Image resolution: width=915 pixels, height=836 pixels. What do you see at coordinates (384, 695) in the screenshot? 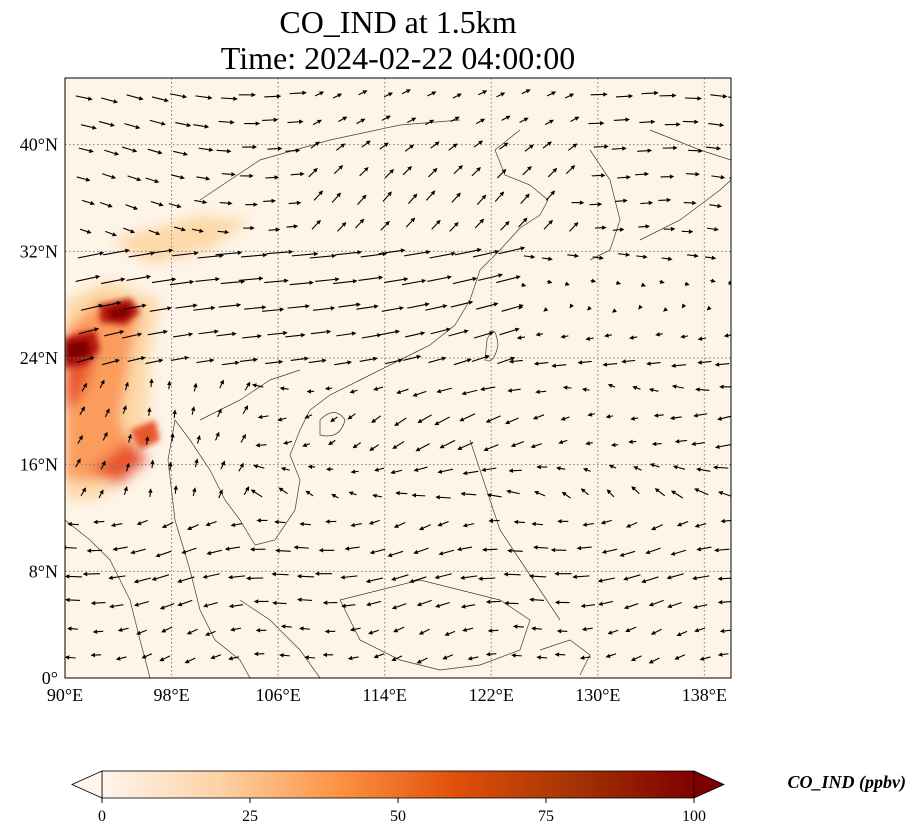
I see `x-tick-label: 114°E` at bounding box center [384, 695].